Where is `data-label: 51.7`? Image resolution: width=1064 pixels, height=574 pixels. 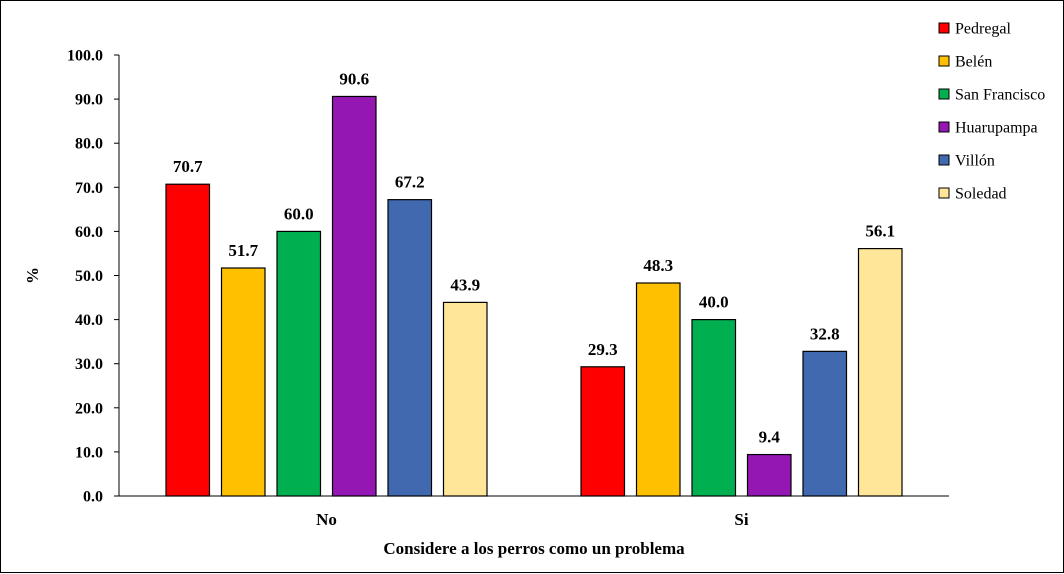 data-label: 51.7 is located at coordinates (243, 250).